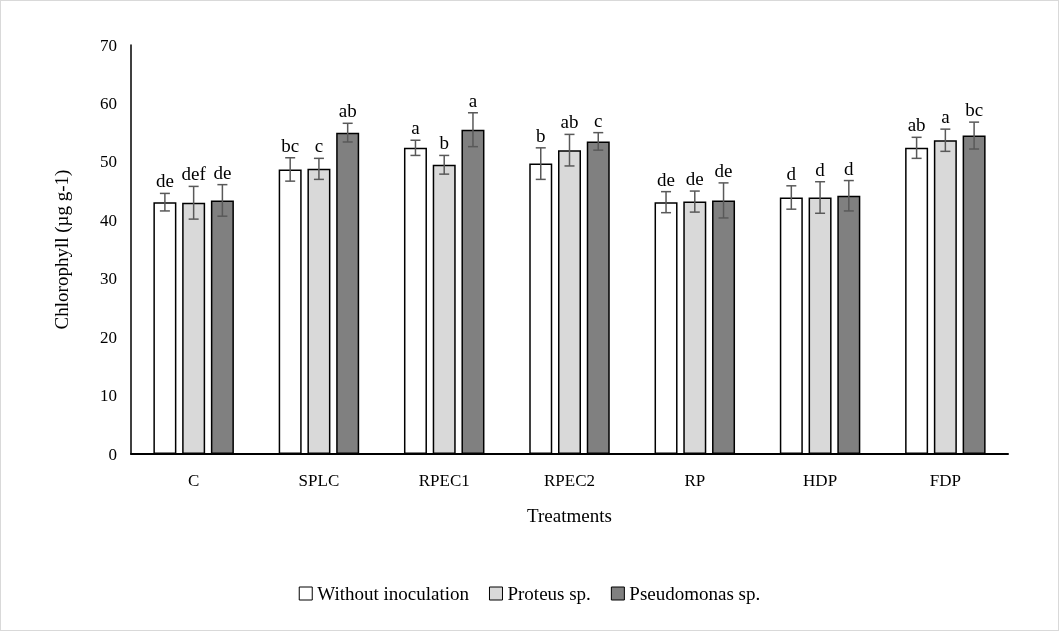 The width and height of the screenshot is (1059, 631). I want to click on x-tick-label: RP, so click(695, 480).